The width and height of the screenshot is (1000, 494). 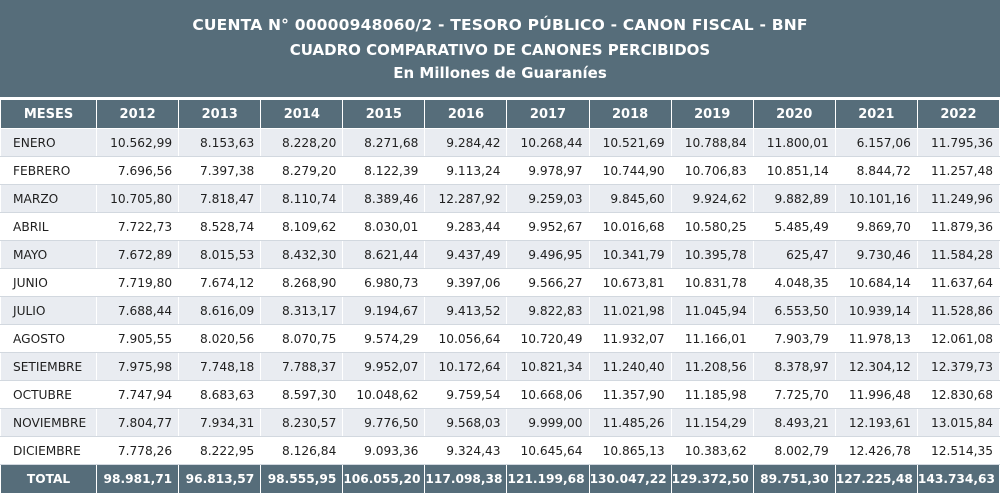 What do you see at coordinates (958, 479) in the screenshot?
I see `total-value: 143.734,63` at bounding box center [958, 479].